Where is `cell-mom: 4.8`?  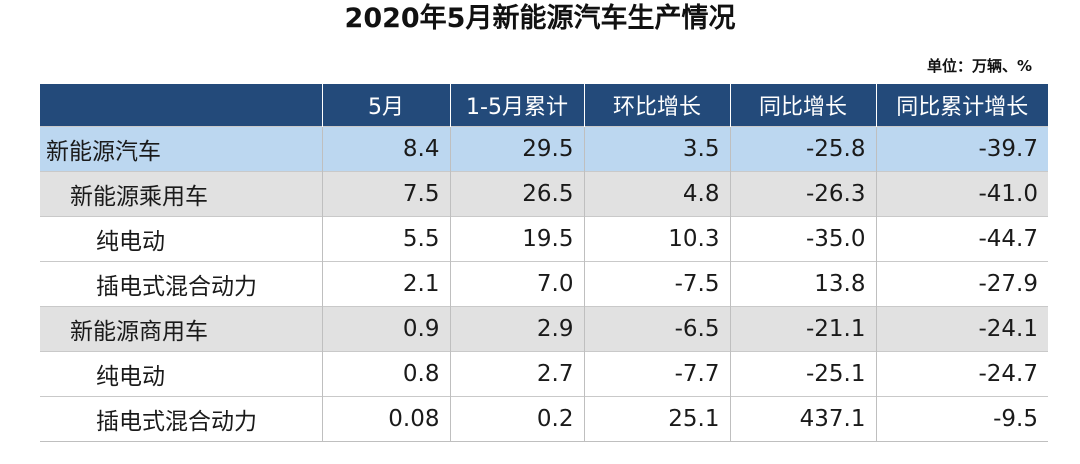
cell-mom: 4.8 is located at coordinates (656, 194).